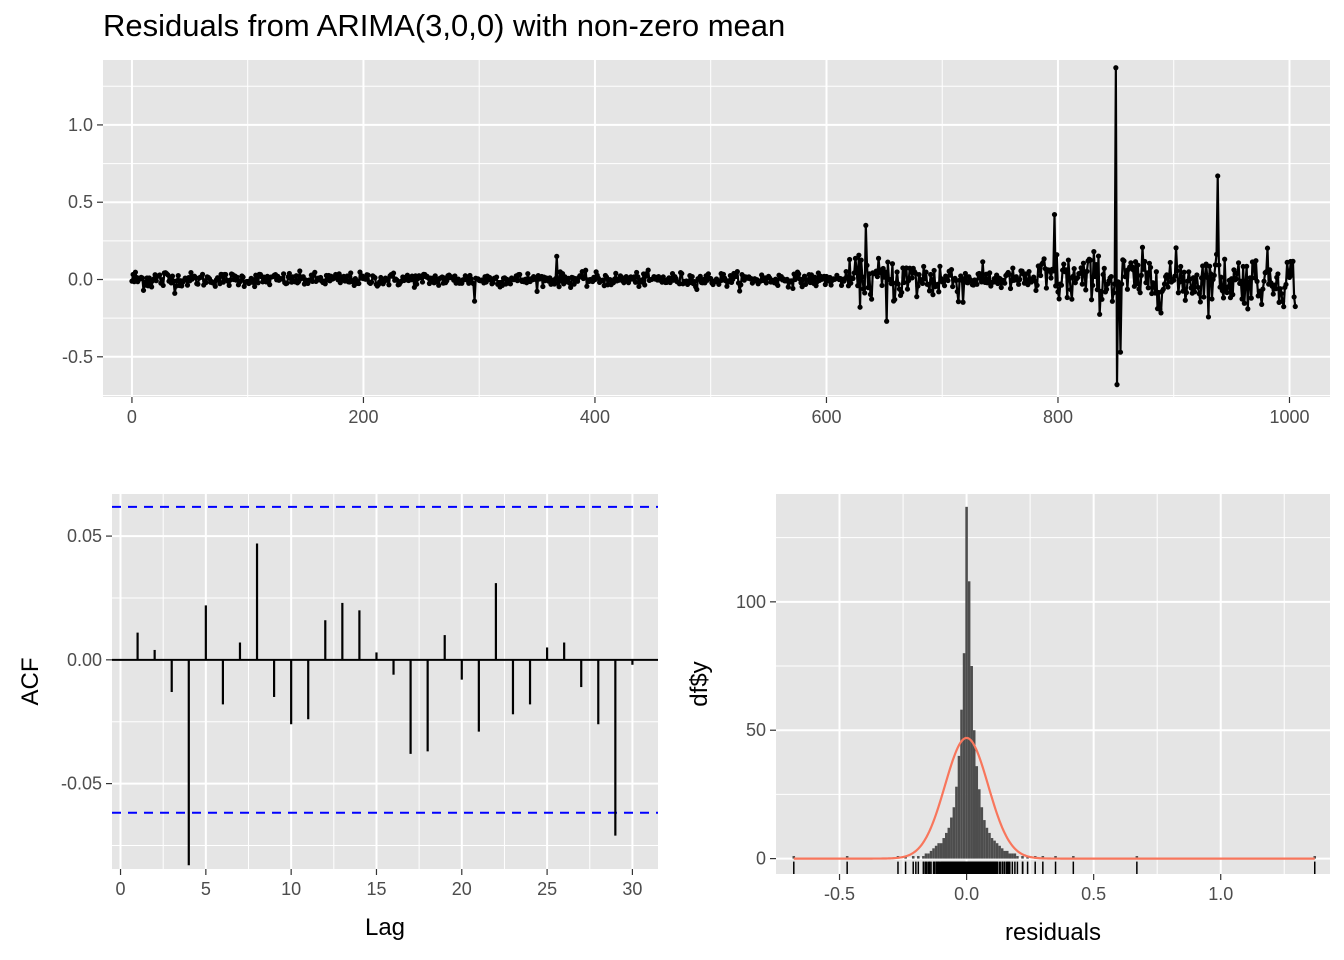  I want to click on acf-x-tick-label: 15, so click(376, 889).